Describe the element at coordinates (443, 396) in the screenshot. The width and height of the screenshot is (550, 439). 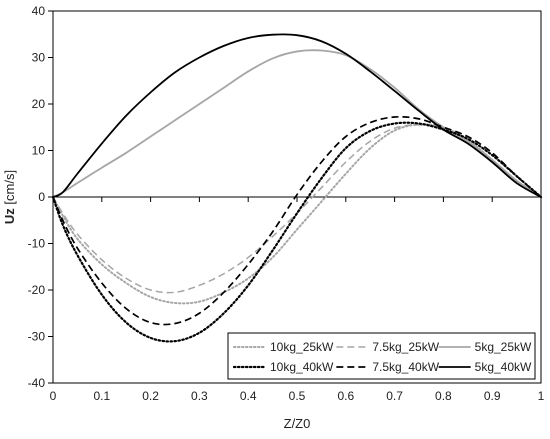
I see `x-tick-label: 0.8` at that location.